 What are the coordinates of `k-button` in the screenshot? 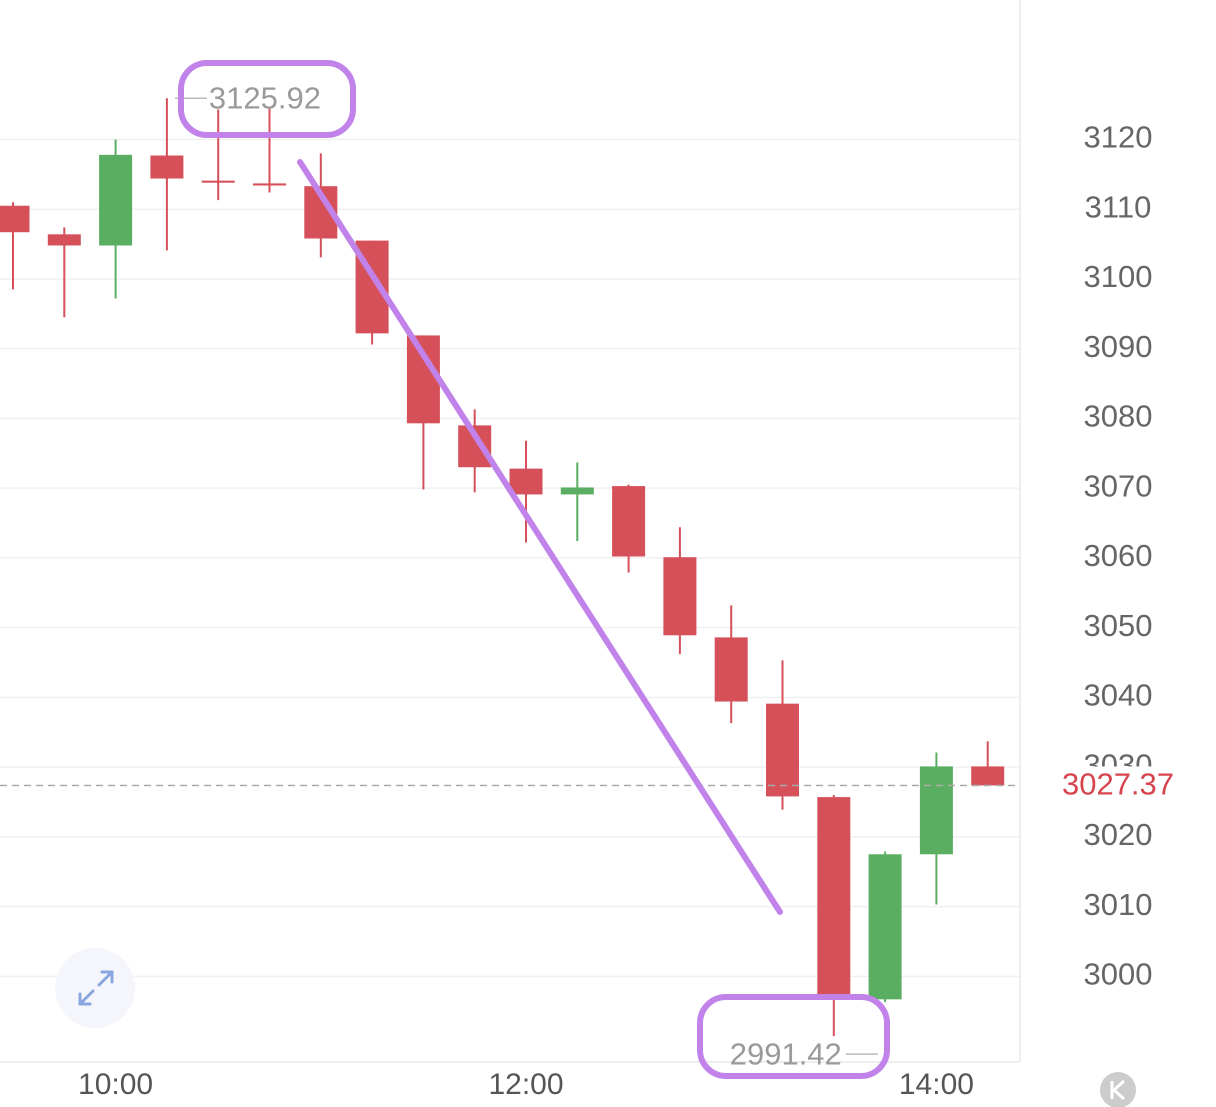 It's located at (1118, 1089).